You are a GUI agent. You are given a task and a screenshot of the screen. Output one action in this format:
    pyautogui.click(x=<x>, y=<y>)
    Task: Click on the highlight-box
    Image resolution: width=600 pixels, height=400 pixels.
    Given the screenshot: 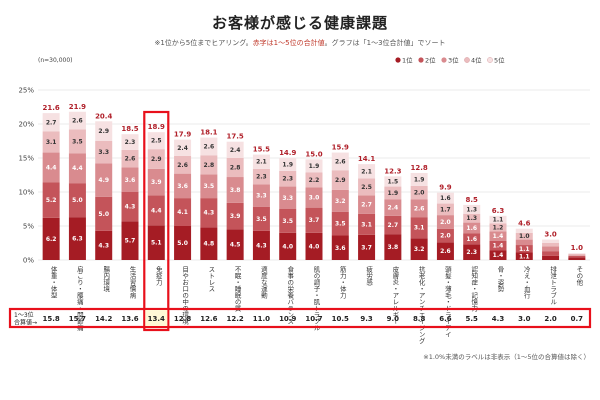 What is the action you would take?
    pyautogui.click(x=156, y=221)
    